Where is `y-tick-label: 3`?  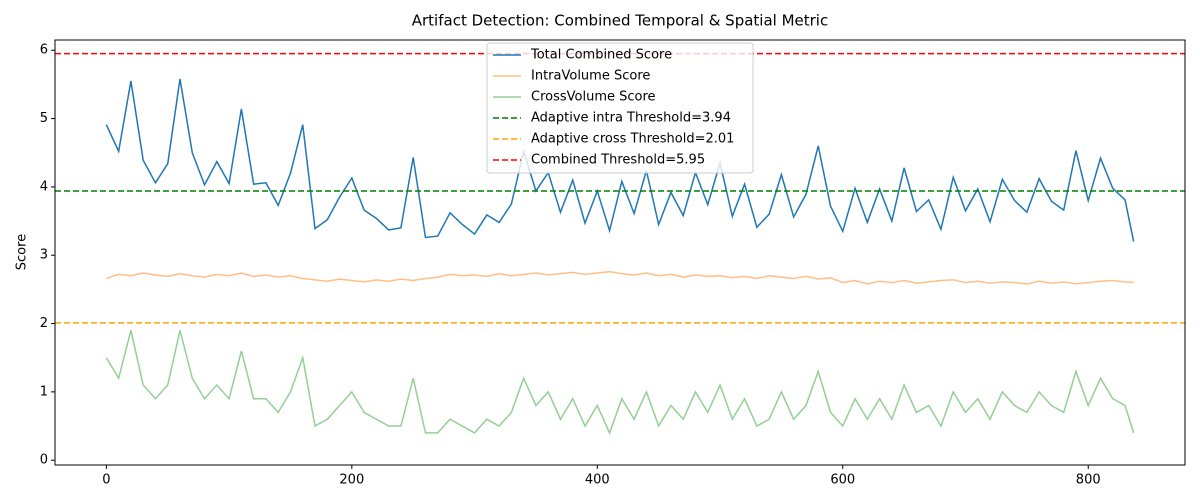
y-tick-label: 3 is located at coordinates (44, 255).